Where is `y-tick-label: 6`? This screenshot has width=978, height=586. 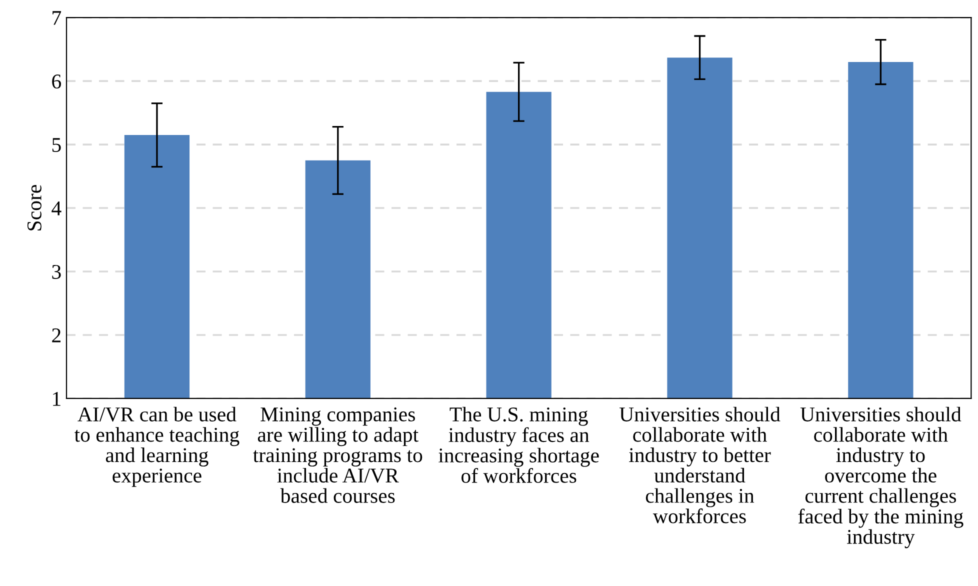 y-tick-label: 6 is located at coordinates (57, 81).